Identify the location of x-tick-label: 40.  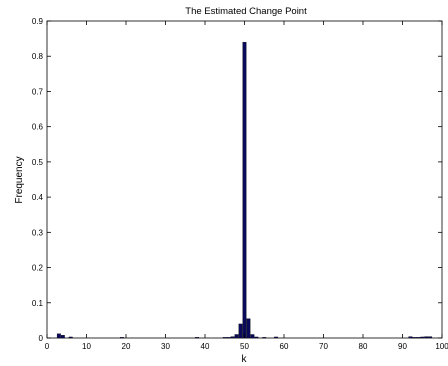
(205, 346).